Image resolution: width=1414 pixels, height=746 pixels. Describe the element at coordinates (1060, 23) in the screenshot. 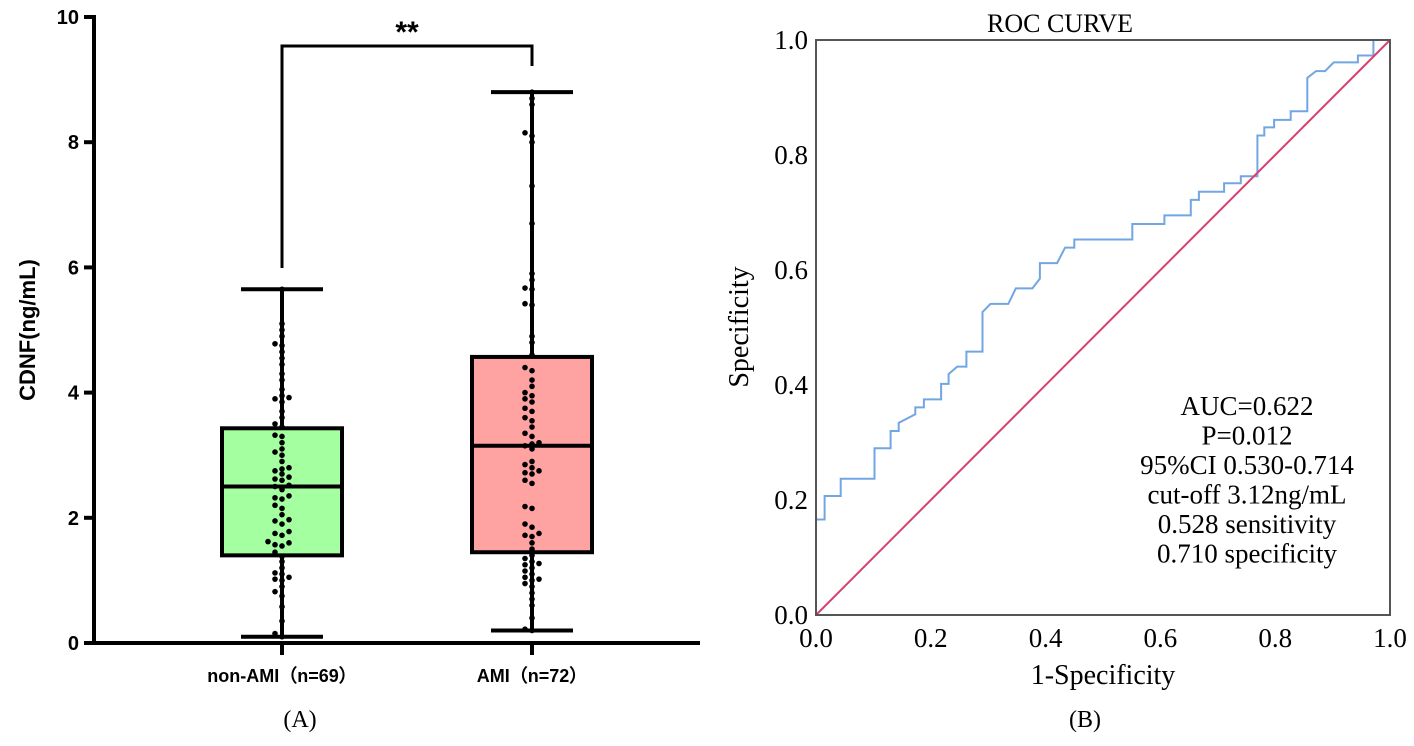

I see `chart-title: ROC CURVE` at that location.